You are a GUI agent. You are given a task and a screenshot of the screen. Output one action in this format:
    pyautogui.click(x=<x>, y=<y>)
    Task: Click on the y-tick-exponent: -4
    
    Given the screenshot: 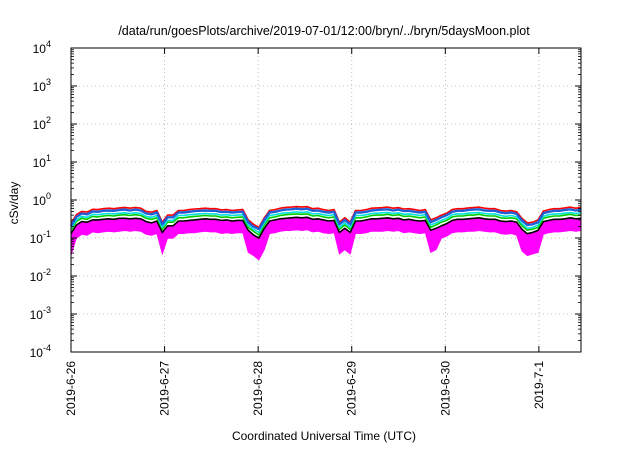 What is the action you would take?
    pyautogui.click(x=47, y=348)
    